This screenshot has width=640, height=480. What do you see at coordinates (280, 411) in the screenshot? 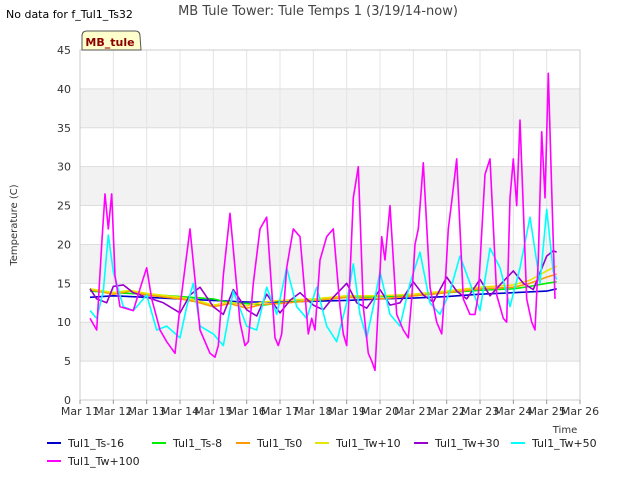
I see `x-tick-label: Mar 17` at bounding box center [280, 411].